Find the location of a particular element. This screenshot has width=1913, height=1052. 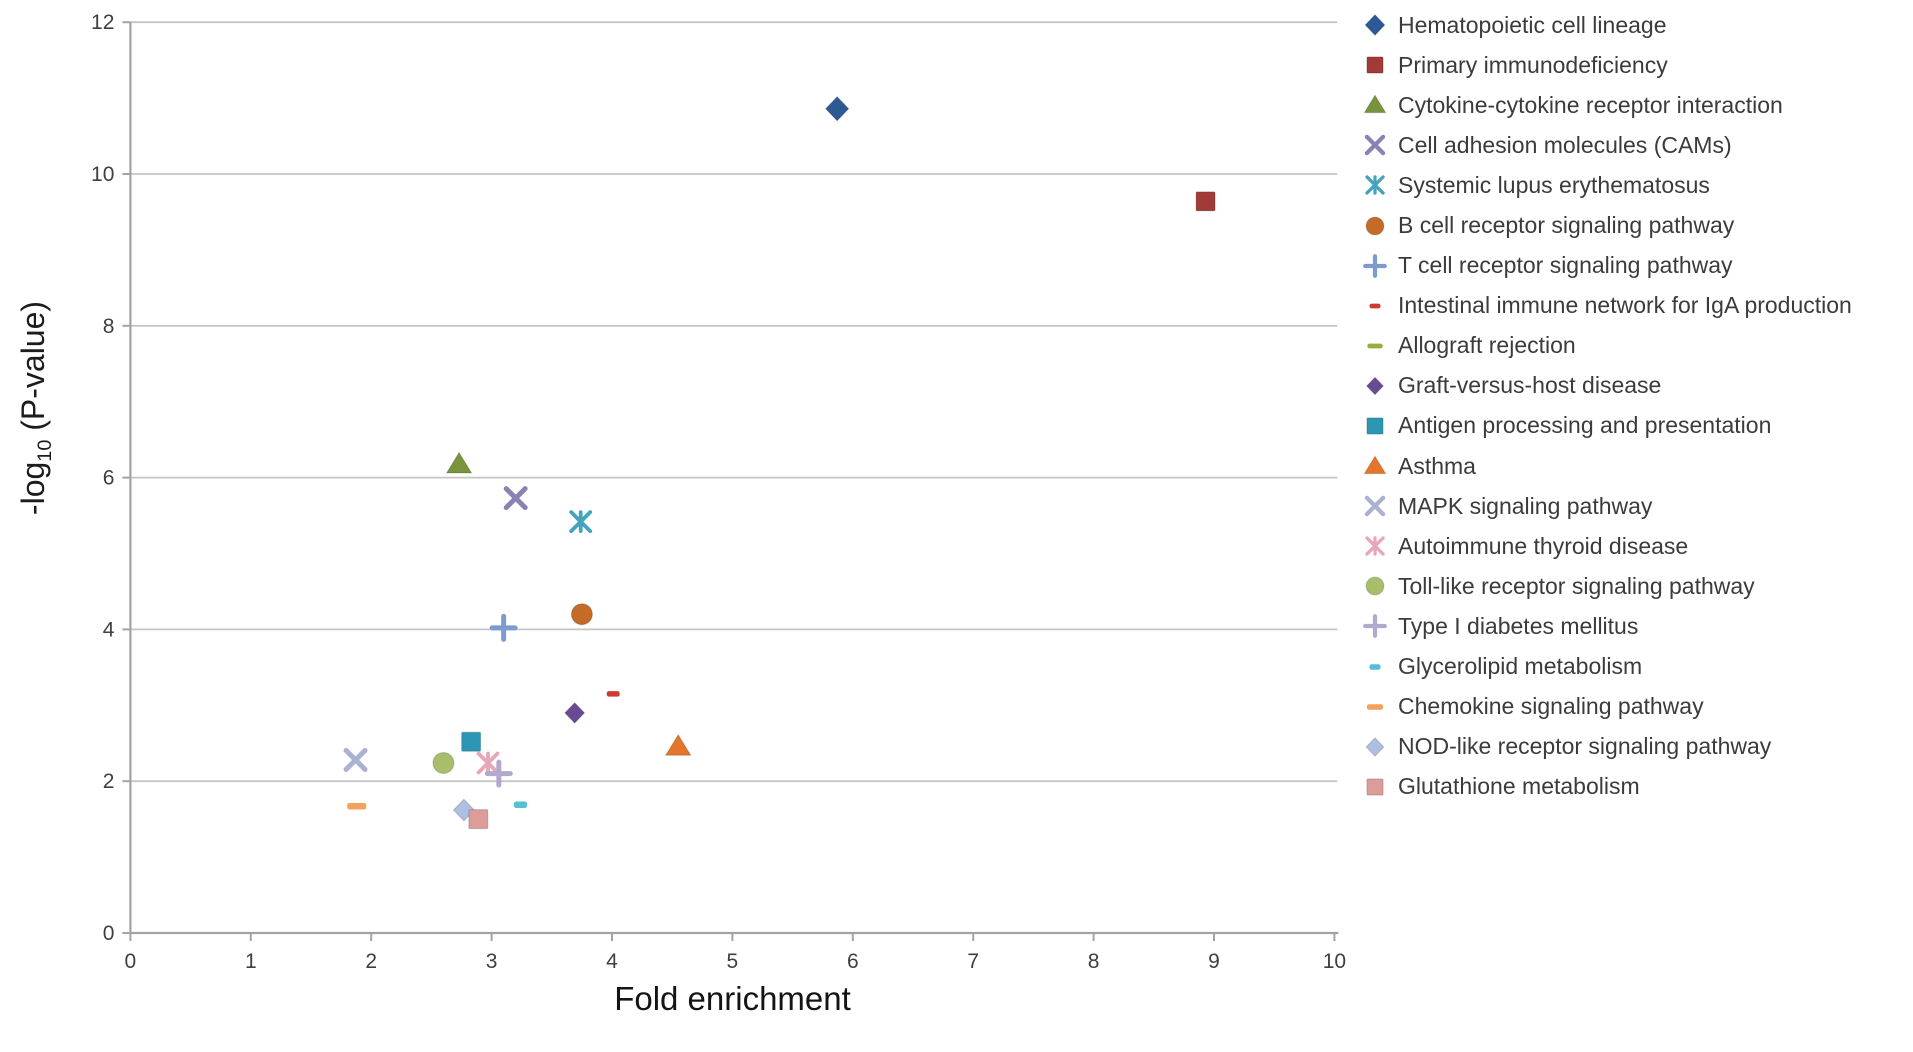

x-tick-label-5: 5 is located at coordinates (733, 961).